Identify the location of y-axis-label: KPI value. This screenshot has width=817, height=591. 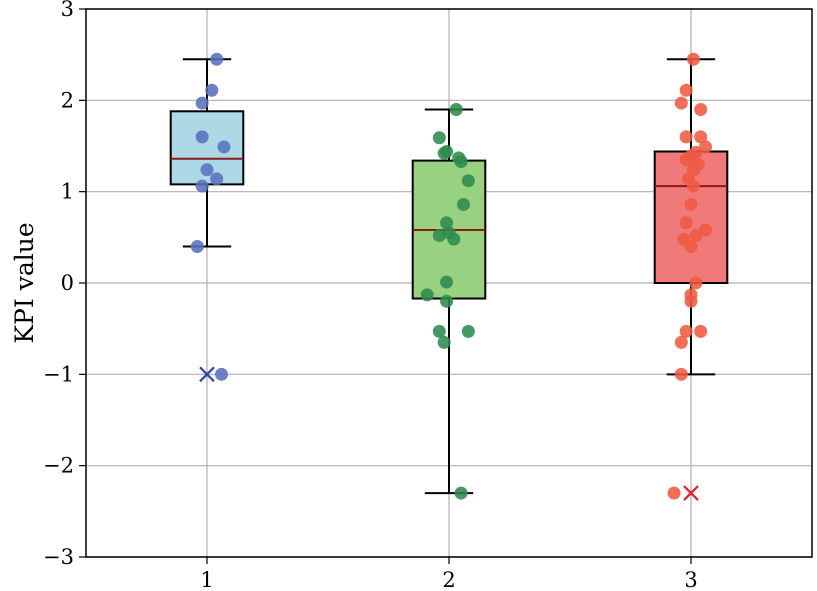
(24, 282).